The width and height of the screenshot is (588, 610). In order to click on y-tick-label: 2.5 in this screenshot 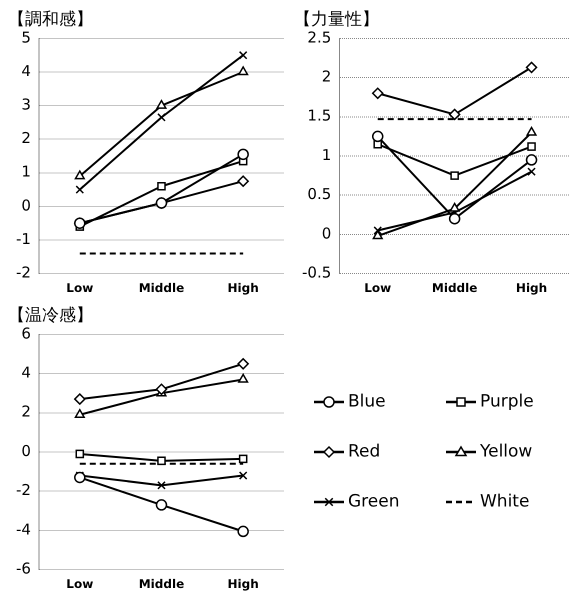, I will do `click(319, 37)`.